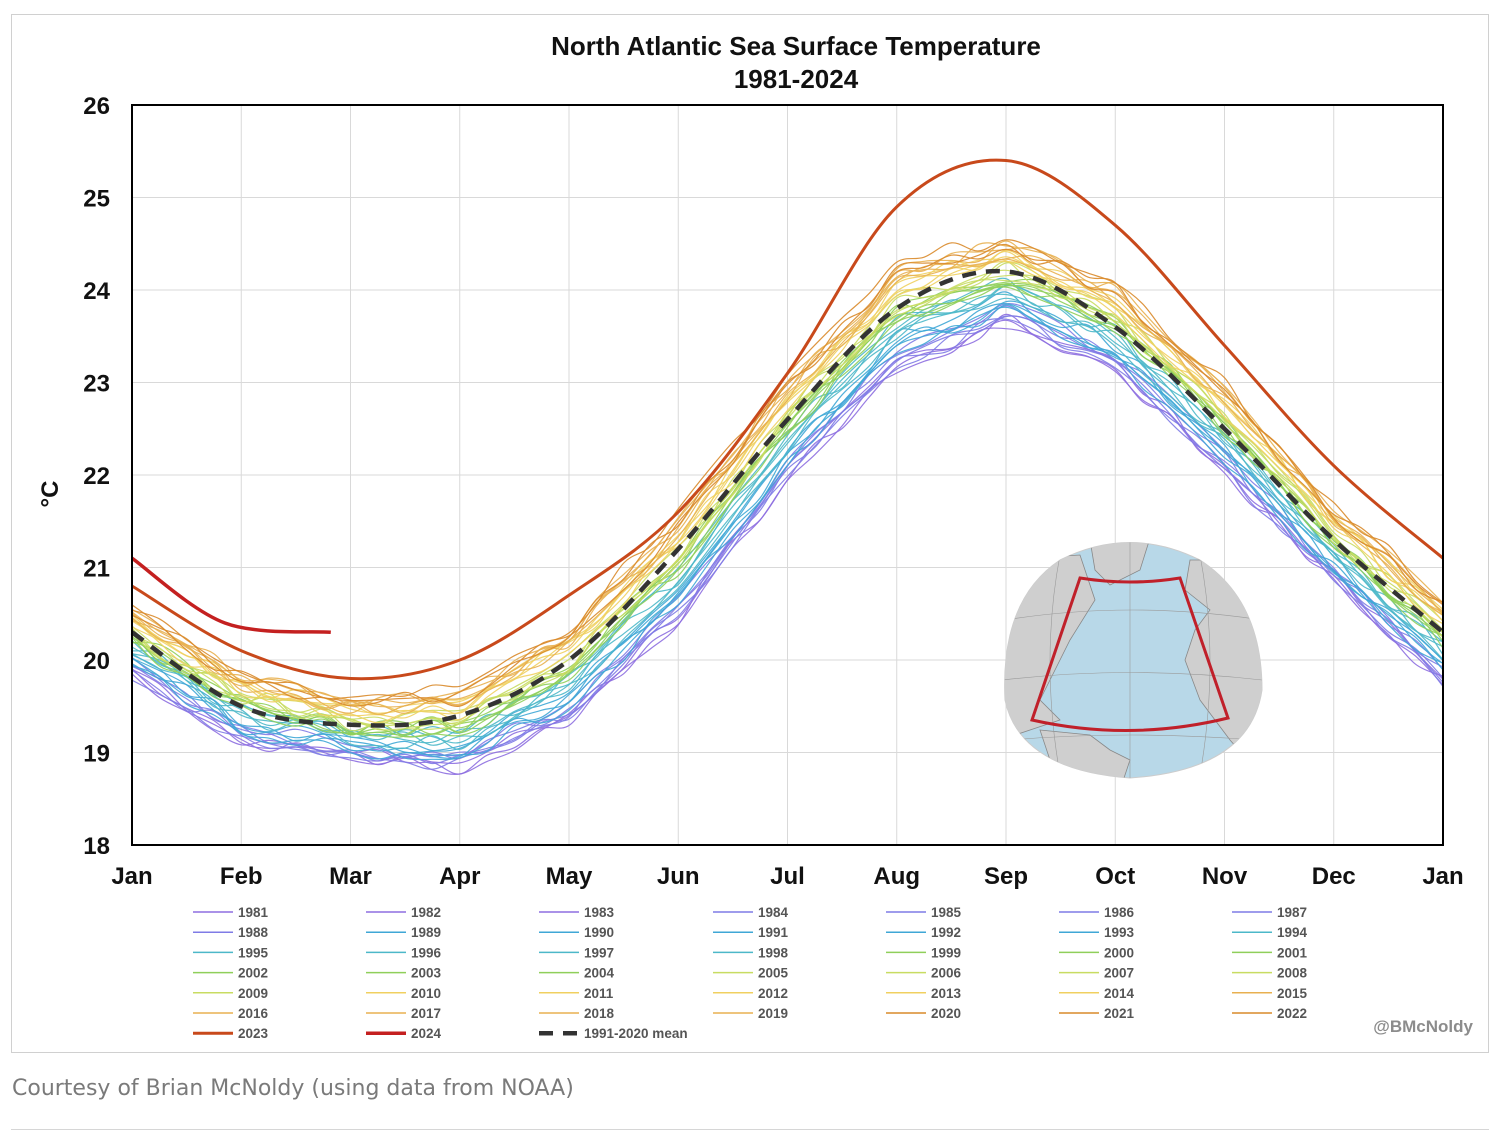  I want to click on inset-map, so click(1133, 660).